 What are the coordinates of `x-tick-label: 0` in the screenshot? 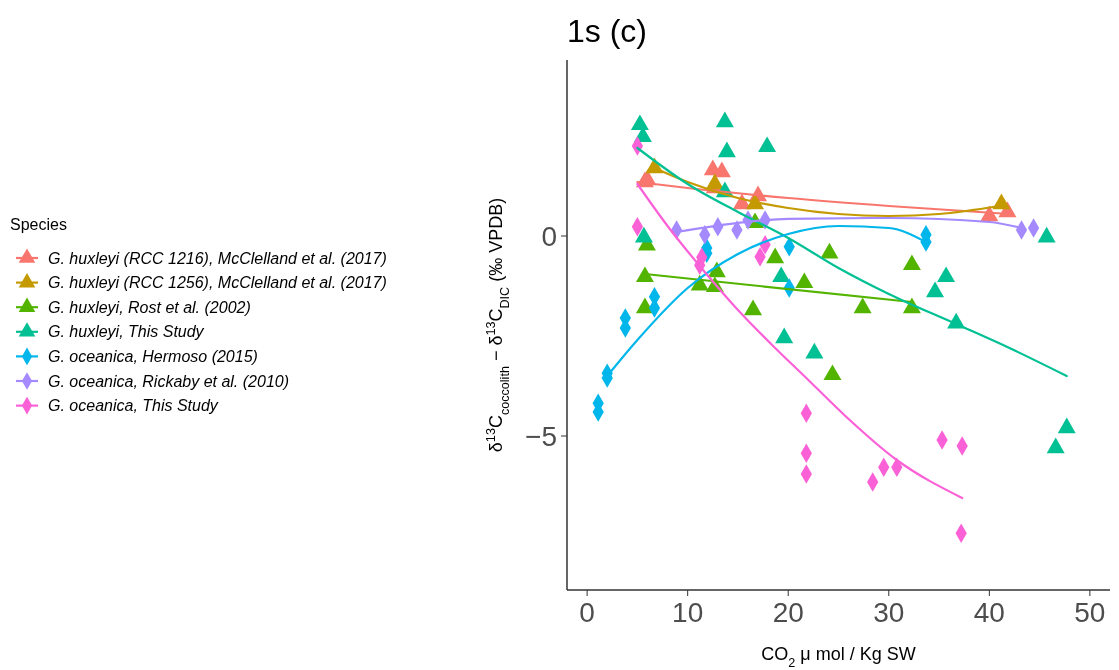 It's located at (587, 612).